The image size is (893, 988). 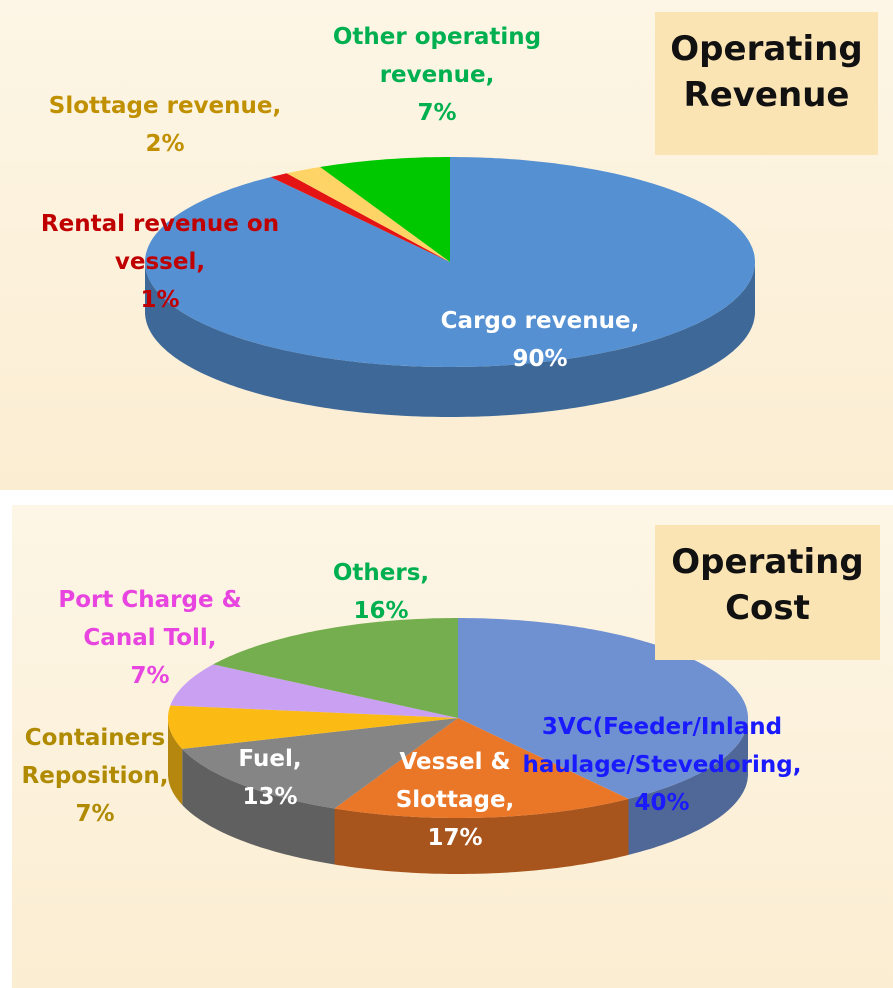 What do you see at coordinates (540, 359) in the screenshot?
I see `value-label: 90%` at bounding box center [540, 359].